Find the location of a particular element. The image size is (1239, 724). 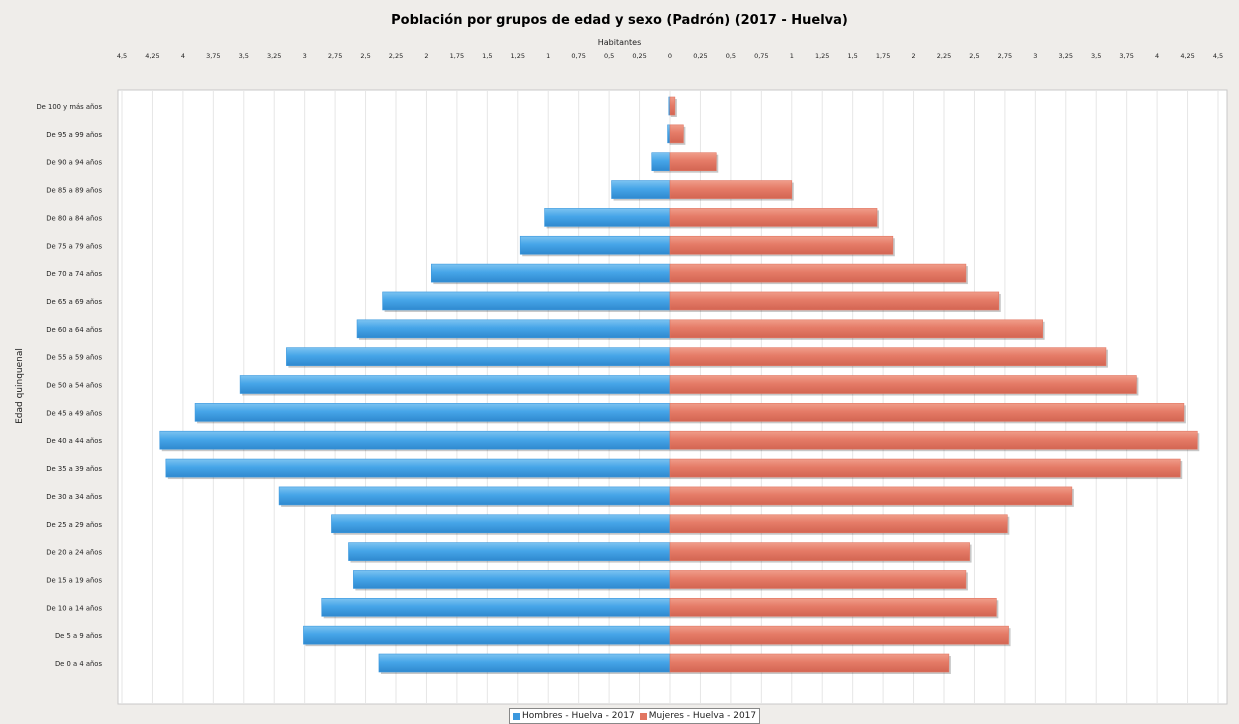

y-category-label: De 80 a 84 años is located at coordinates (74, 218).